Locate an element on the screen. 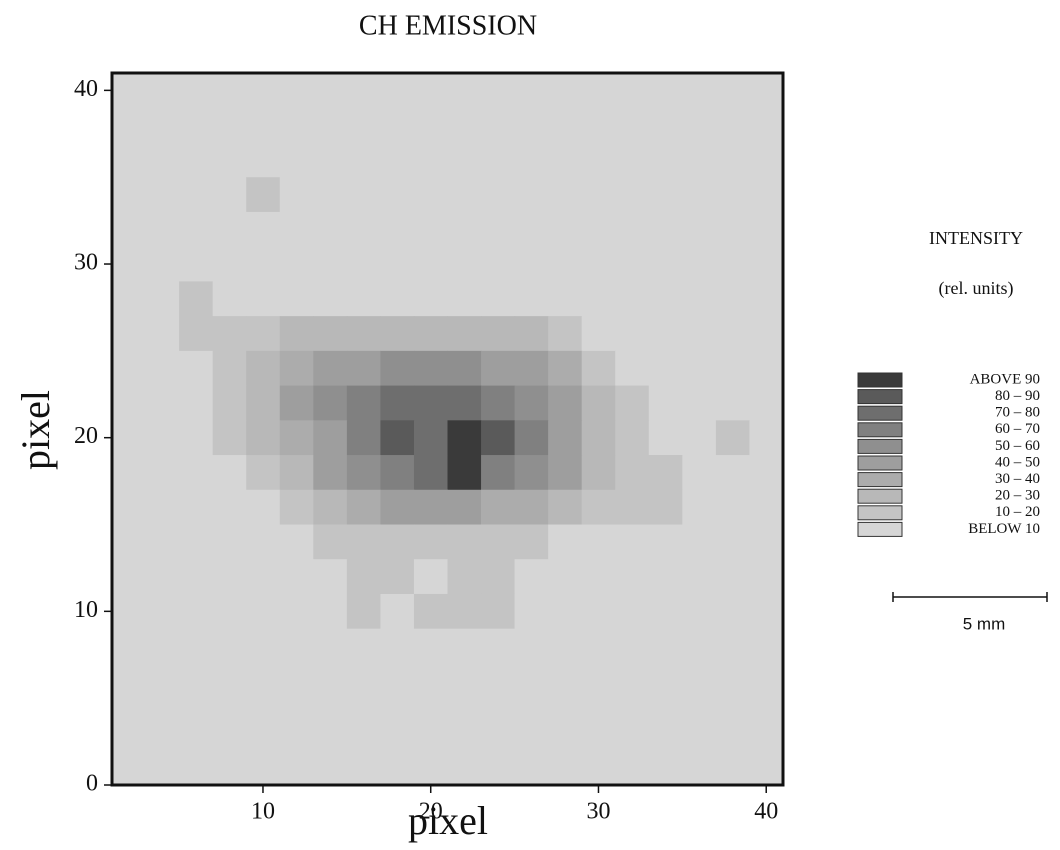 This screenshot has height=850, width=1060. y-tick-label: 10 is located at coordinates (86, 610).